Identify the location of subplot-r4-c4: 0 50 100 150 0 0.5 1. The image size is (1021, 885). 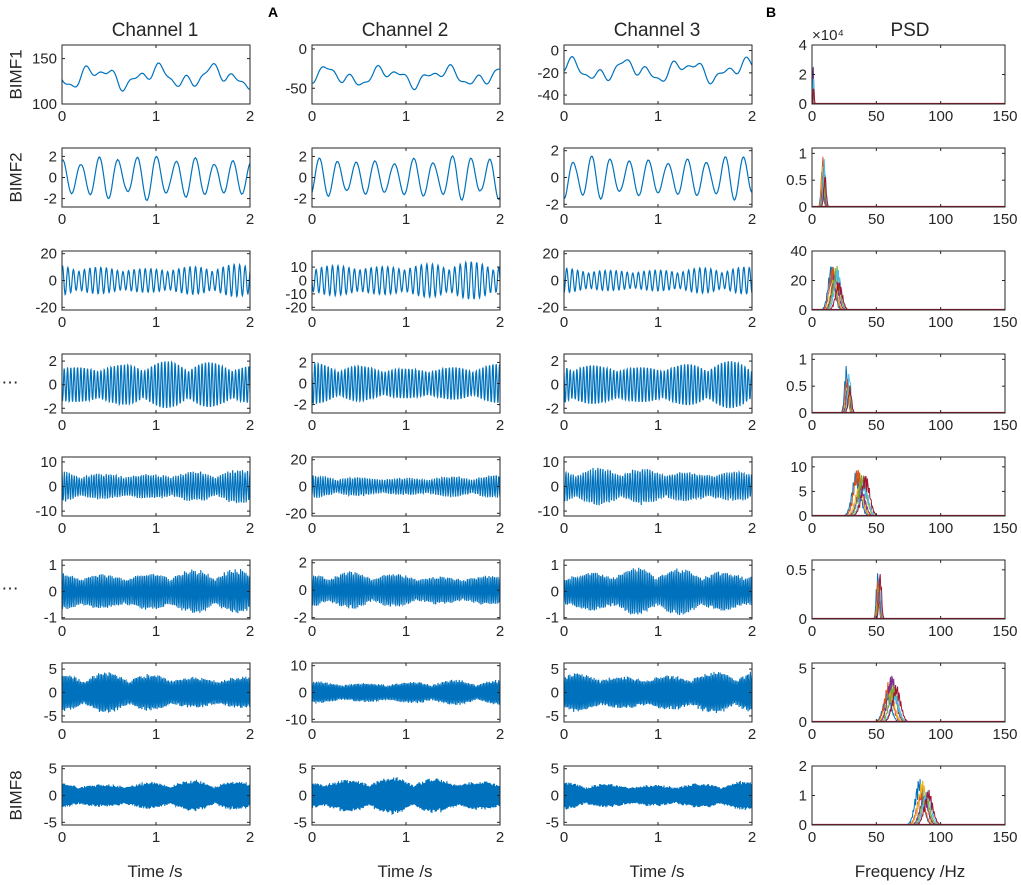
(901, 392).